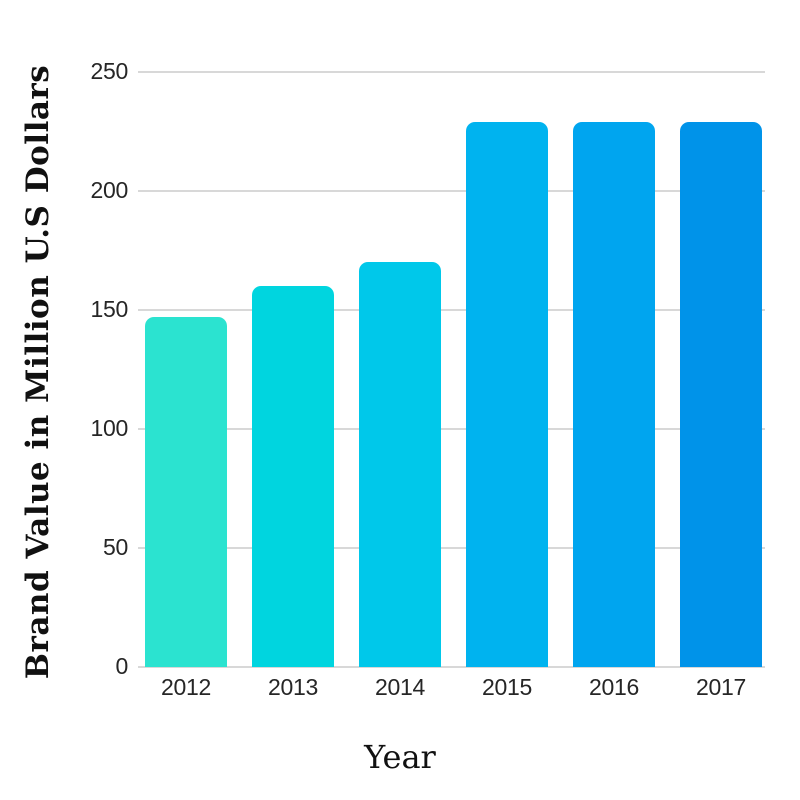  What do you see at coordinates (109, 71) in the screenshot?
I see `y-tick-label: 250` at bounding box center [109, 71].